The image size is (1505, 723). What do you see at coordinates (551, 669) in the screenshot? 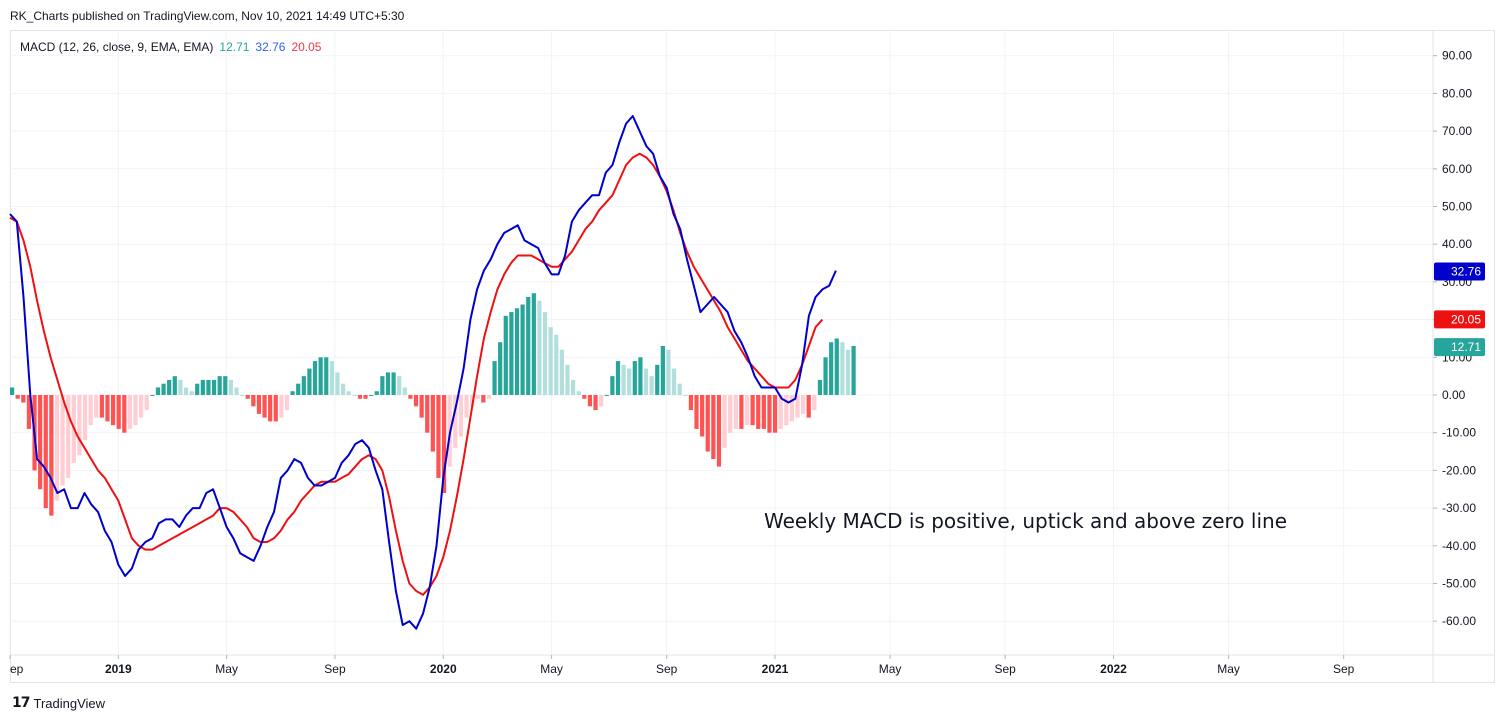
I see `x-tick-label: May` at bounding box center [551, 669].